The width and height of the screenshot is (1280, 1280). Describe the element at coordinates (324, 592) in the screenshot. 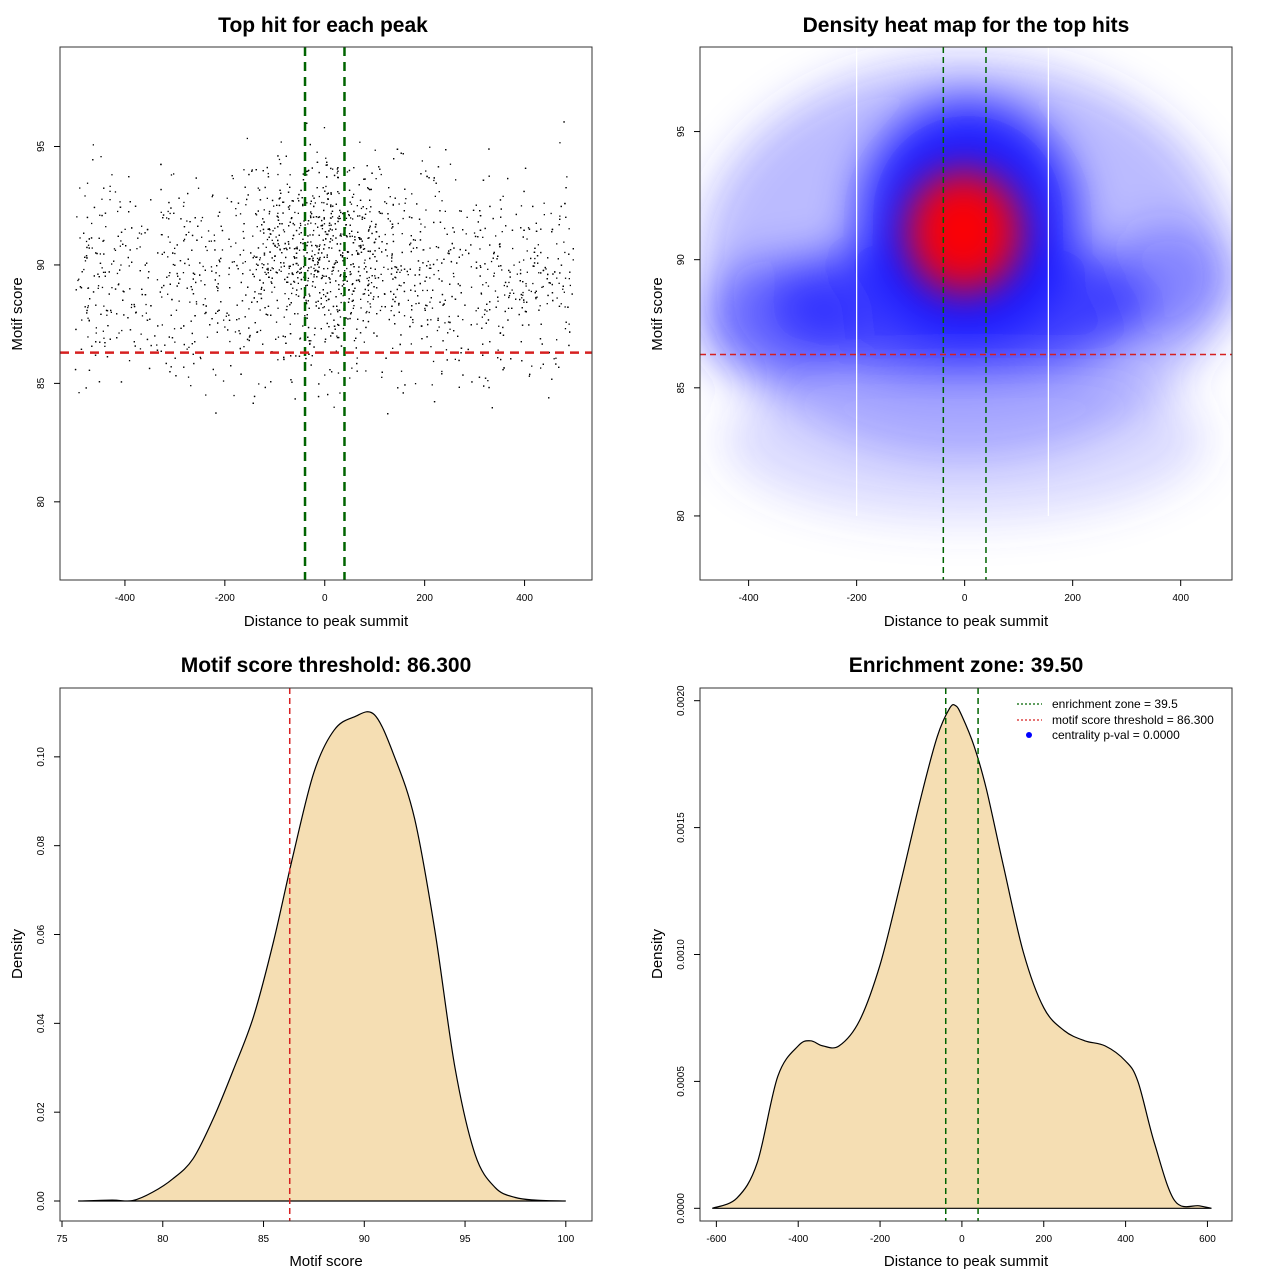

I see `scatter-x-axis: -400 -200 0 200 400` at that location.